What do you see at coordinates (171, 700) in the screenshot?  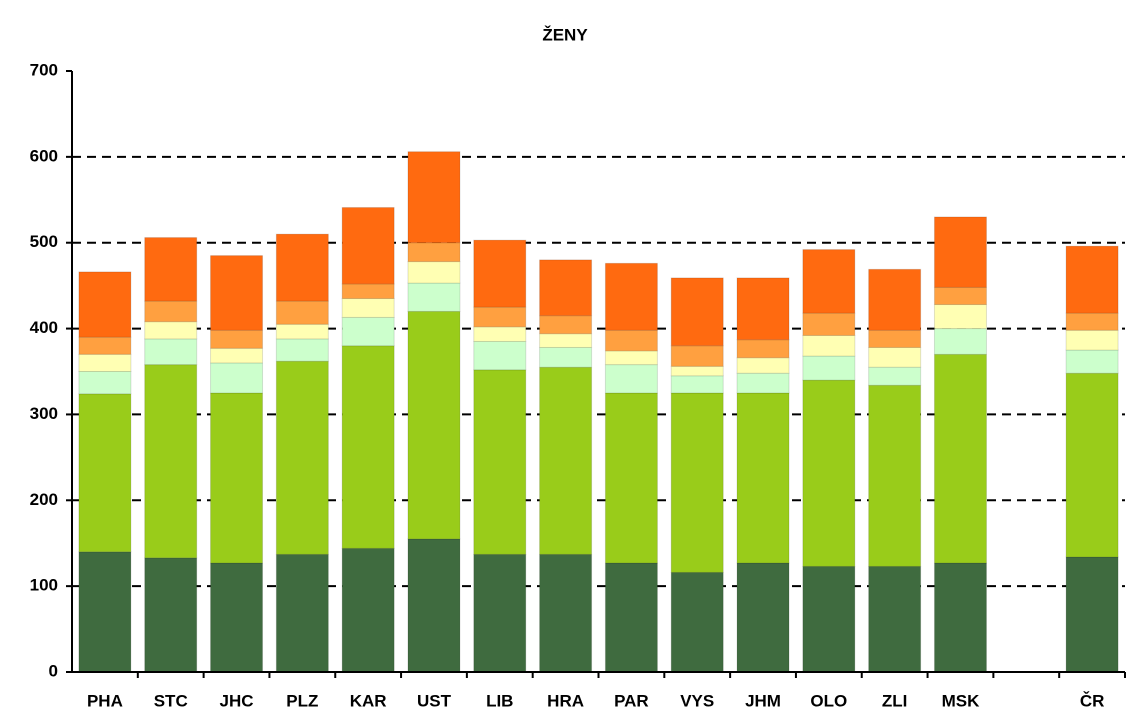 I see `x-tick-label: STC` at bounding box center [171, 700].